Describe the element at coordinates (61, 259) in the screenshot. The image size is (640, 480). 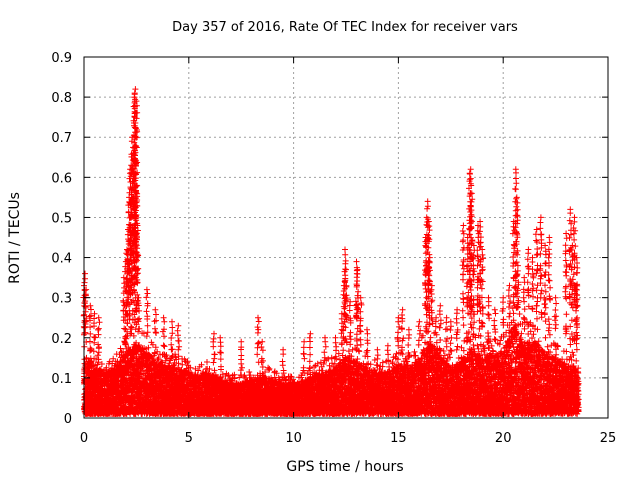
I see `y-tick-label: 0.4` at that location.